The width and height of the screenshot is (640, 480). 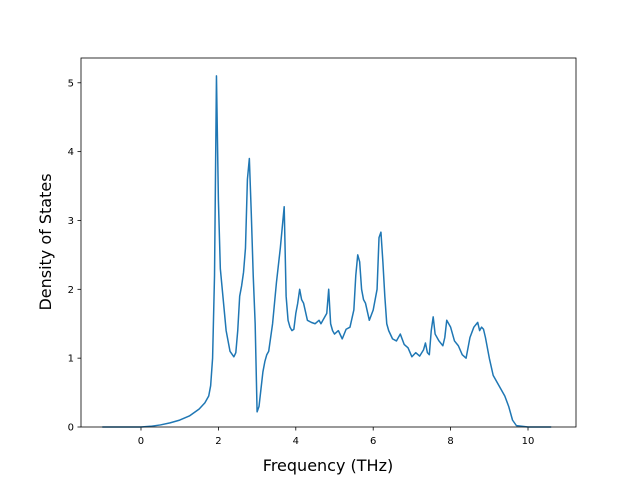 I want to click on x-axis-label: Frequency (THz), so click(x=328, y=465).